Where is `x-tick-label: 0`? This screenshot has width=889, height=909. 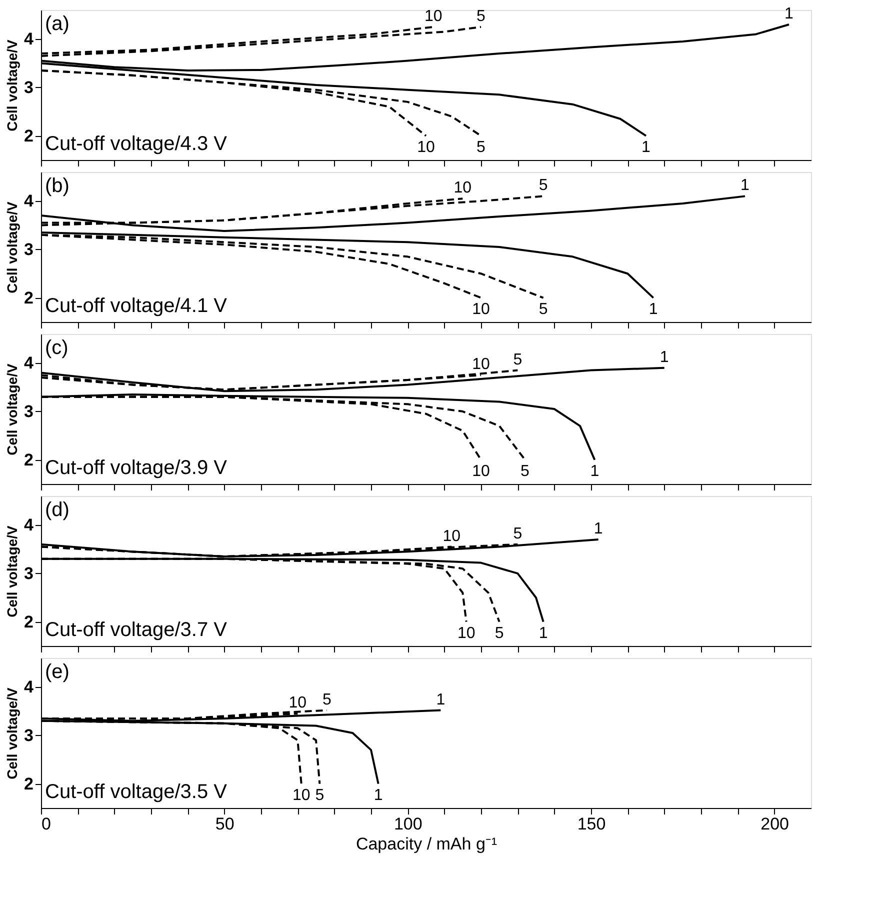
x-tick-label: 0 is located at coordinates (46, 824).